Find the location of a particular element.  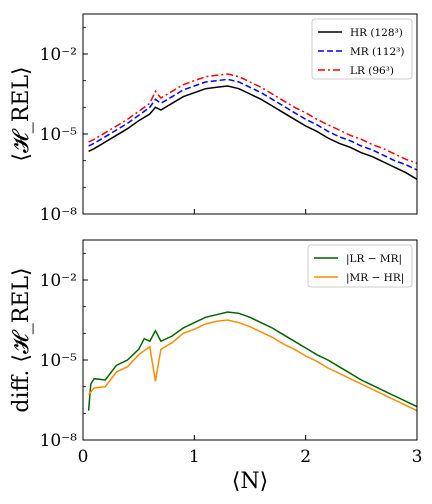

top-legend-label: HR (128³) is located at coordinates (376, 33).